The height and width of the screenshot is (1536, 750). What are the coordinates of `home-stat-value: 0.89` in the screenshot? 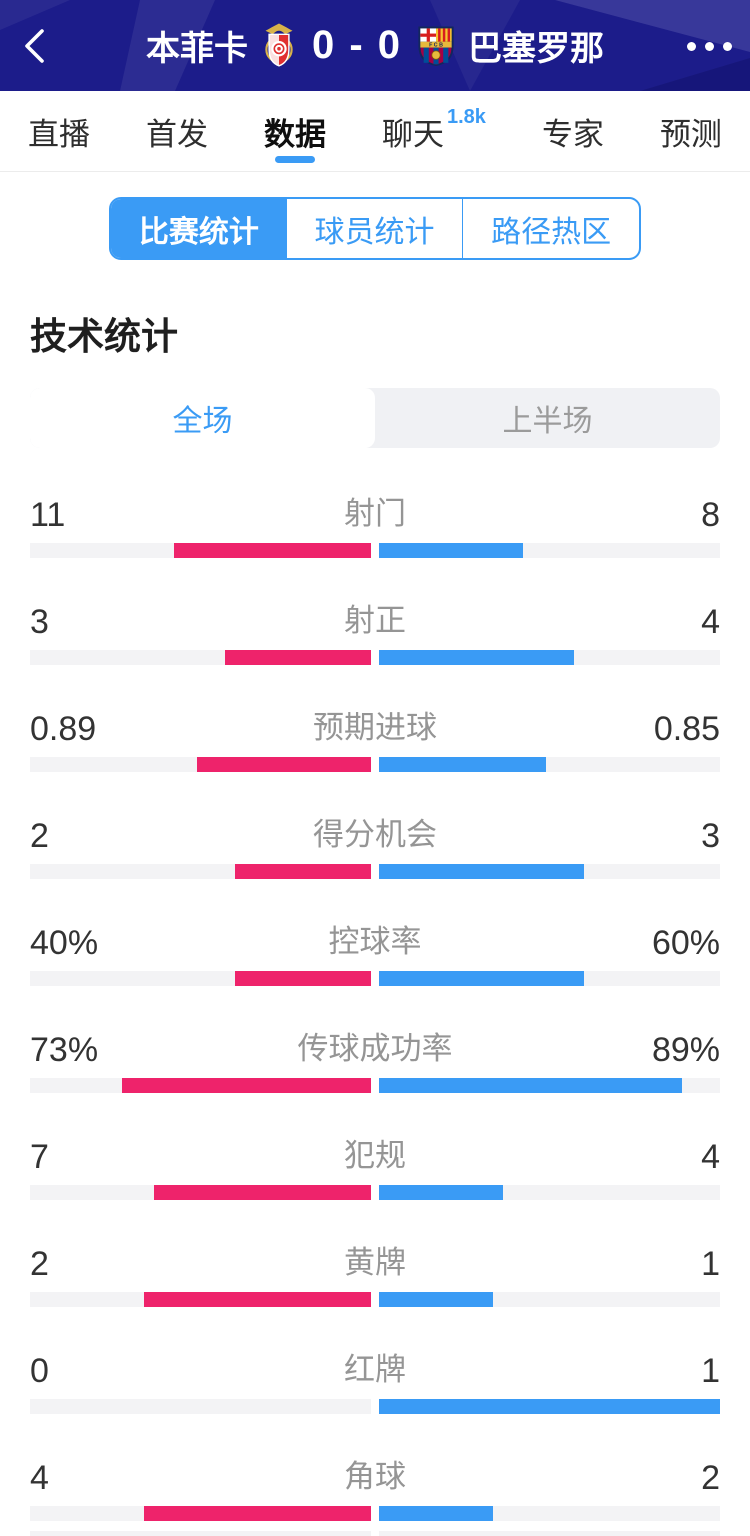 It's located at (63, 729).